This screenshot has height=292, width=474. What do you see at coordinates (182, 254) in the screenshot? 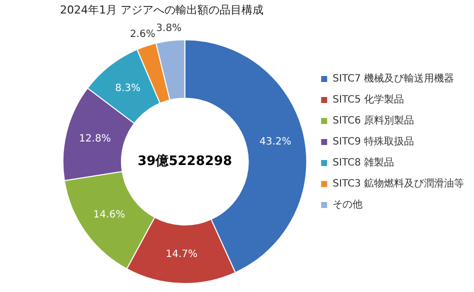
I see `data-label: 14.7%` at bounding box center [182, 254].